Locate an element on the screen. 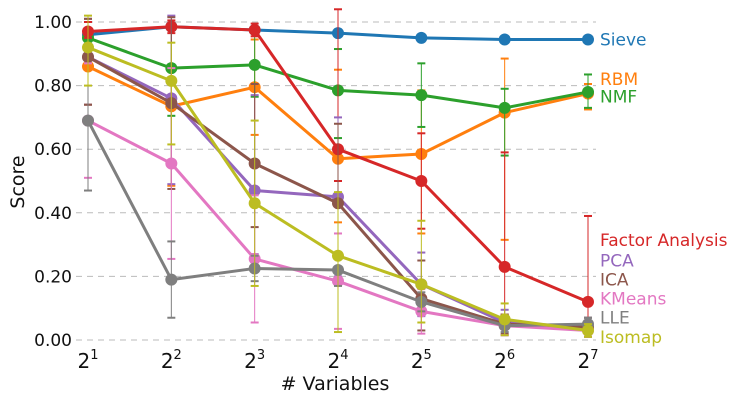  series-label-rbm: RBM is located at coordinates (619, 80).